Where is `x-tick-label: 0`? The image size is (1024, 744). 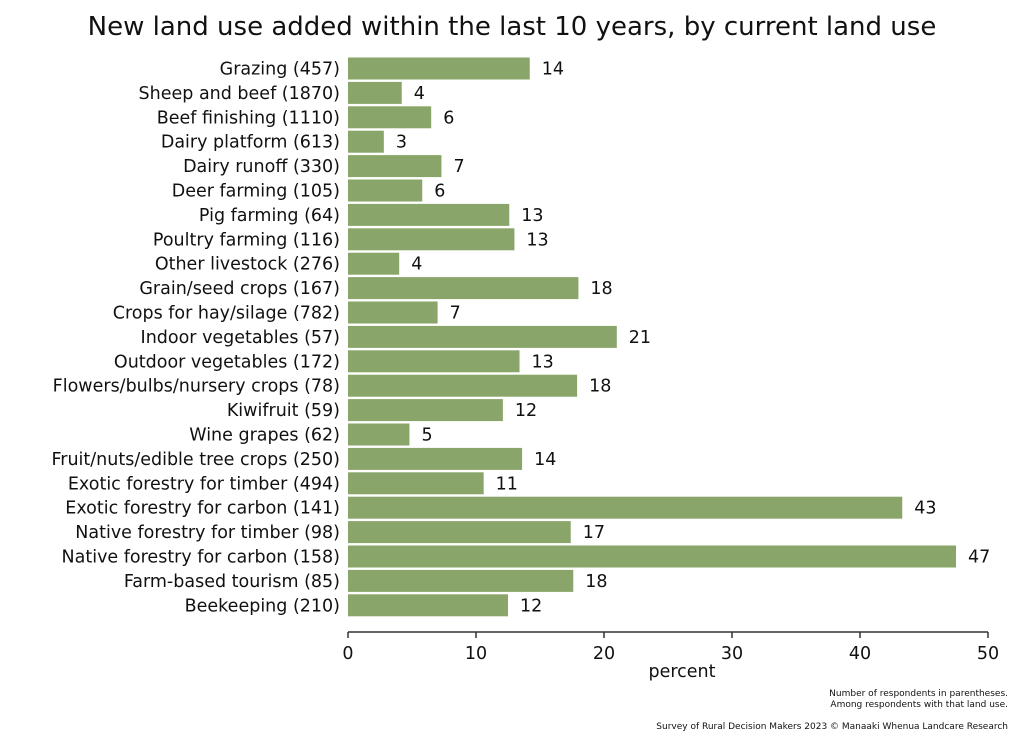
x-tick-label: 0 is located at coordinates (347, 654).